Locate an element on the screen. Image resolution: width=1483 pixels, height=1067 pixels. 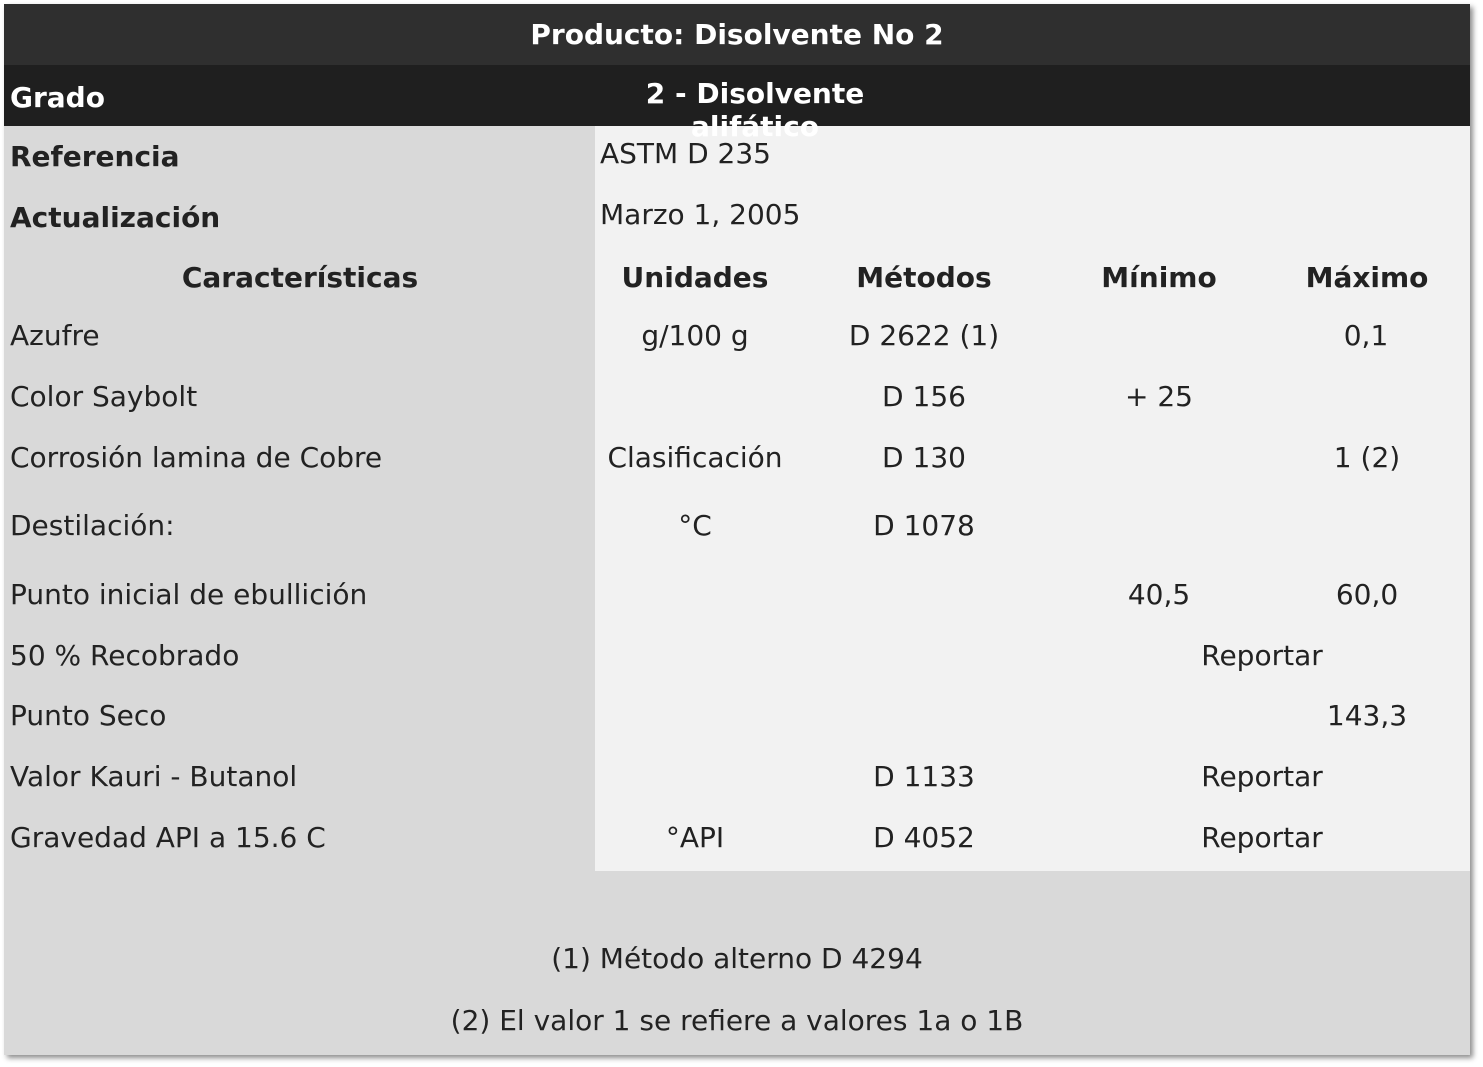
row-punto-inicial-minimo: 40,5 is located at coordinates (1159, 594).